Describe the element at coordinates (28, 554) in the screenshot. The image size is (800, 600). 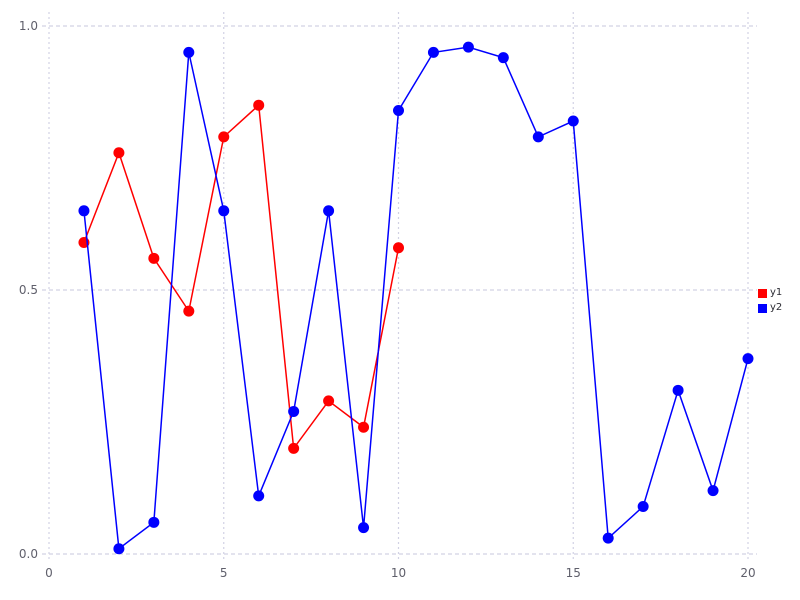
I see `y-tick-label: 0.0` at that location.